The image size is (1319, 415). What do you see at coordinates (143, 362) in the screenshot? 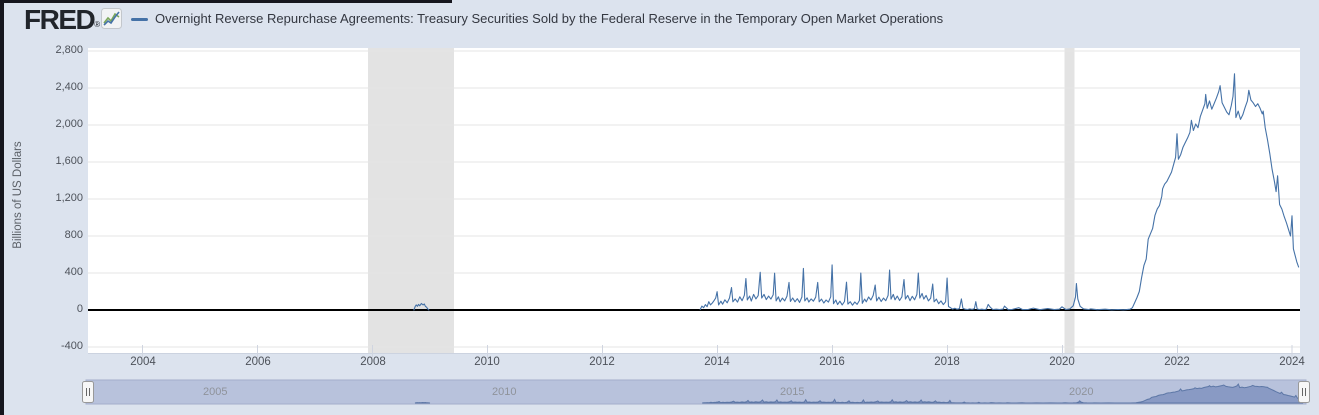
I see `x-tick-label: 2004` at bounding box center [143, 362].